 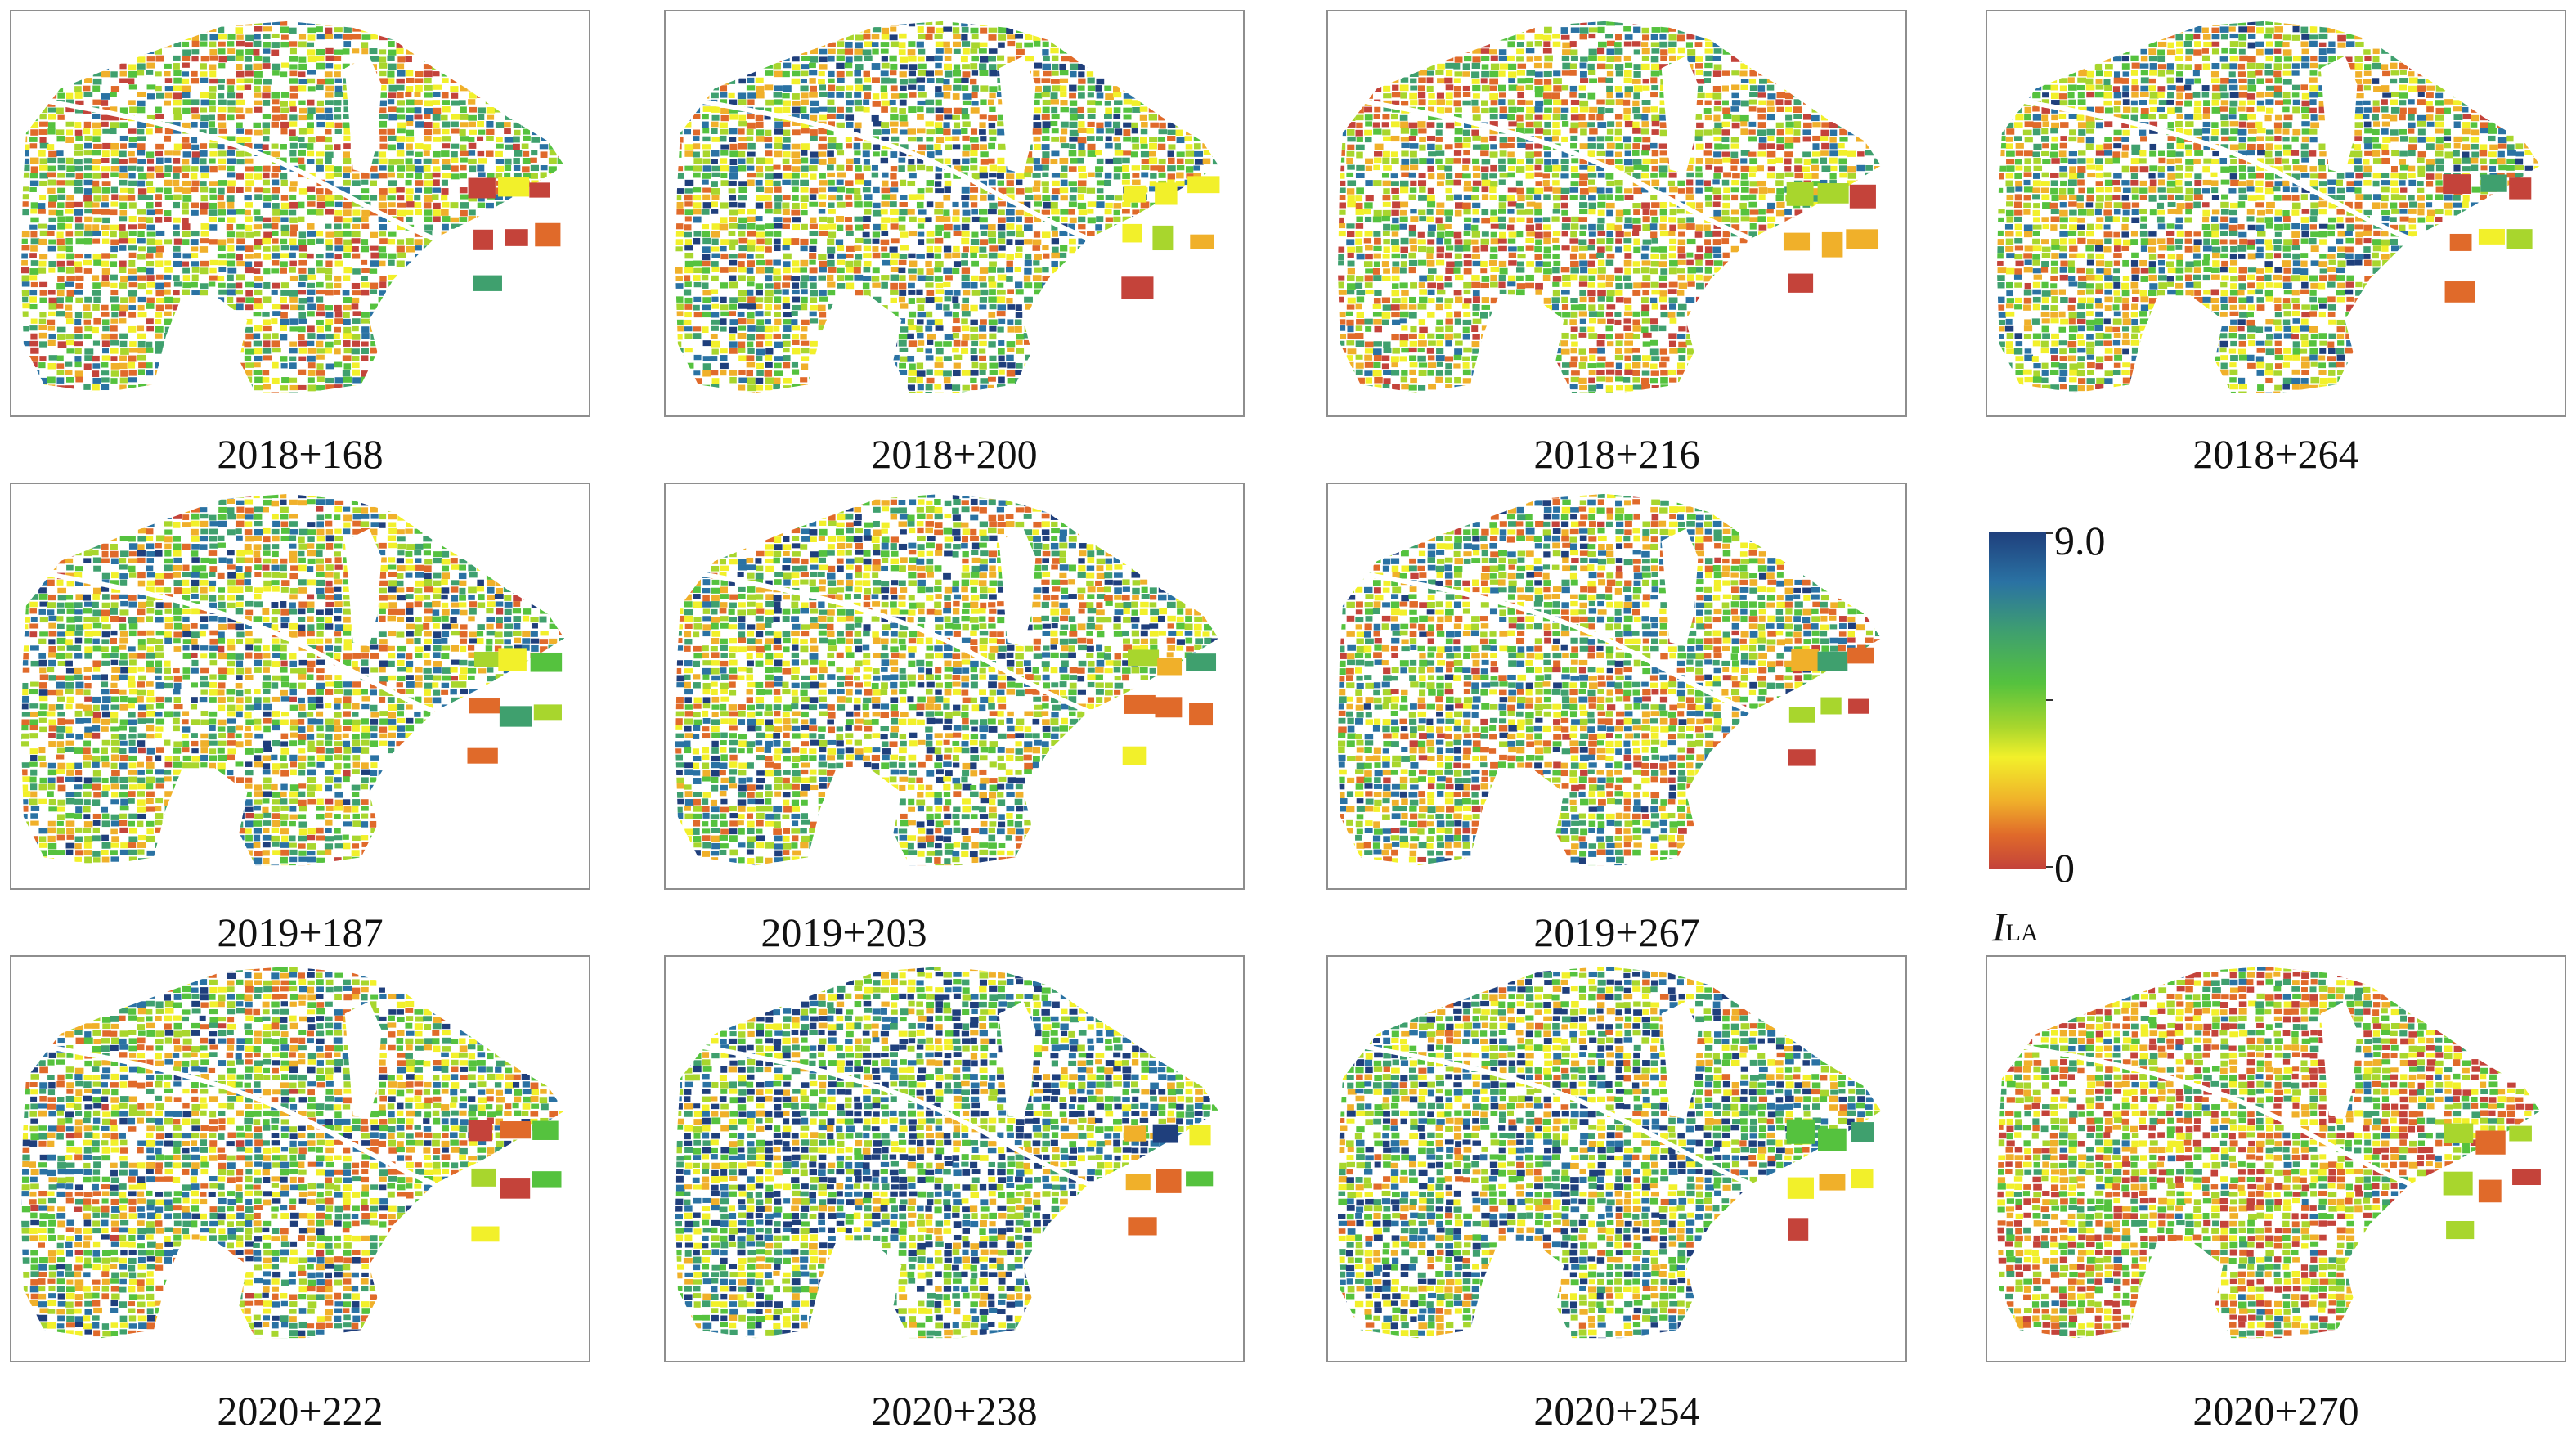 I want to click on color-scale-bar, so click(x=2017, y=700).